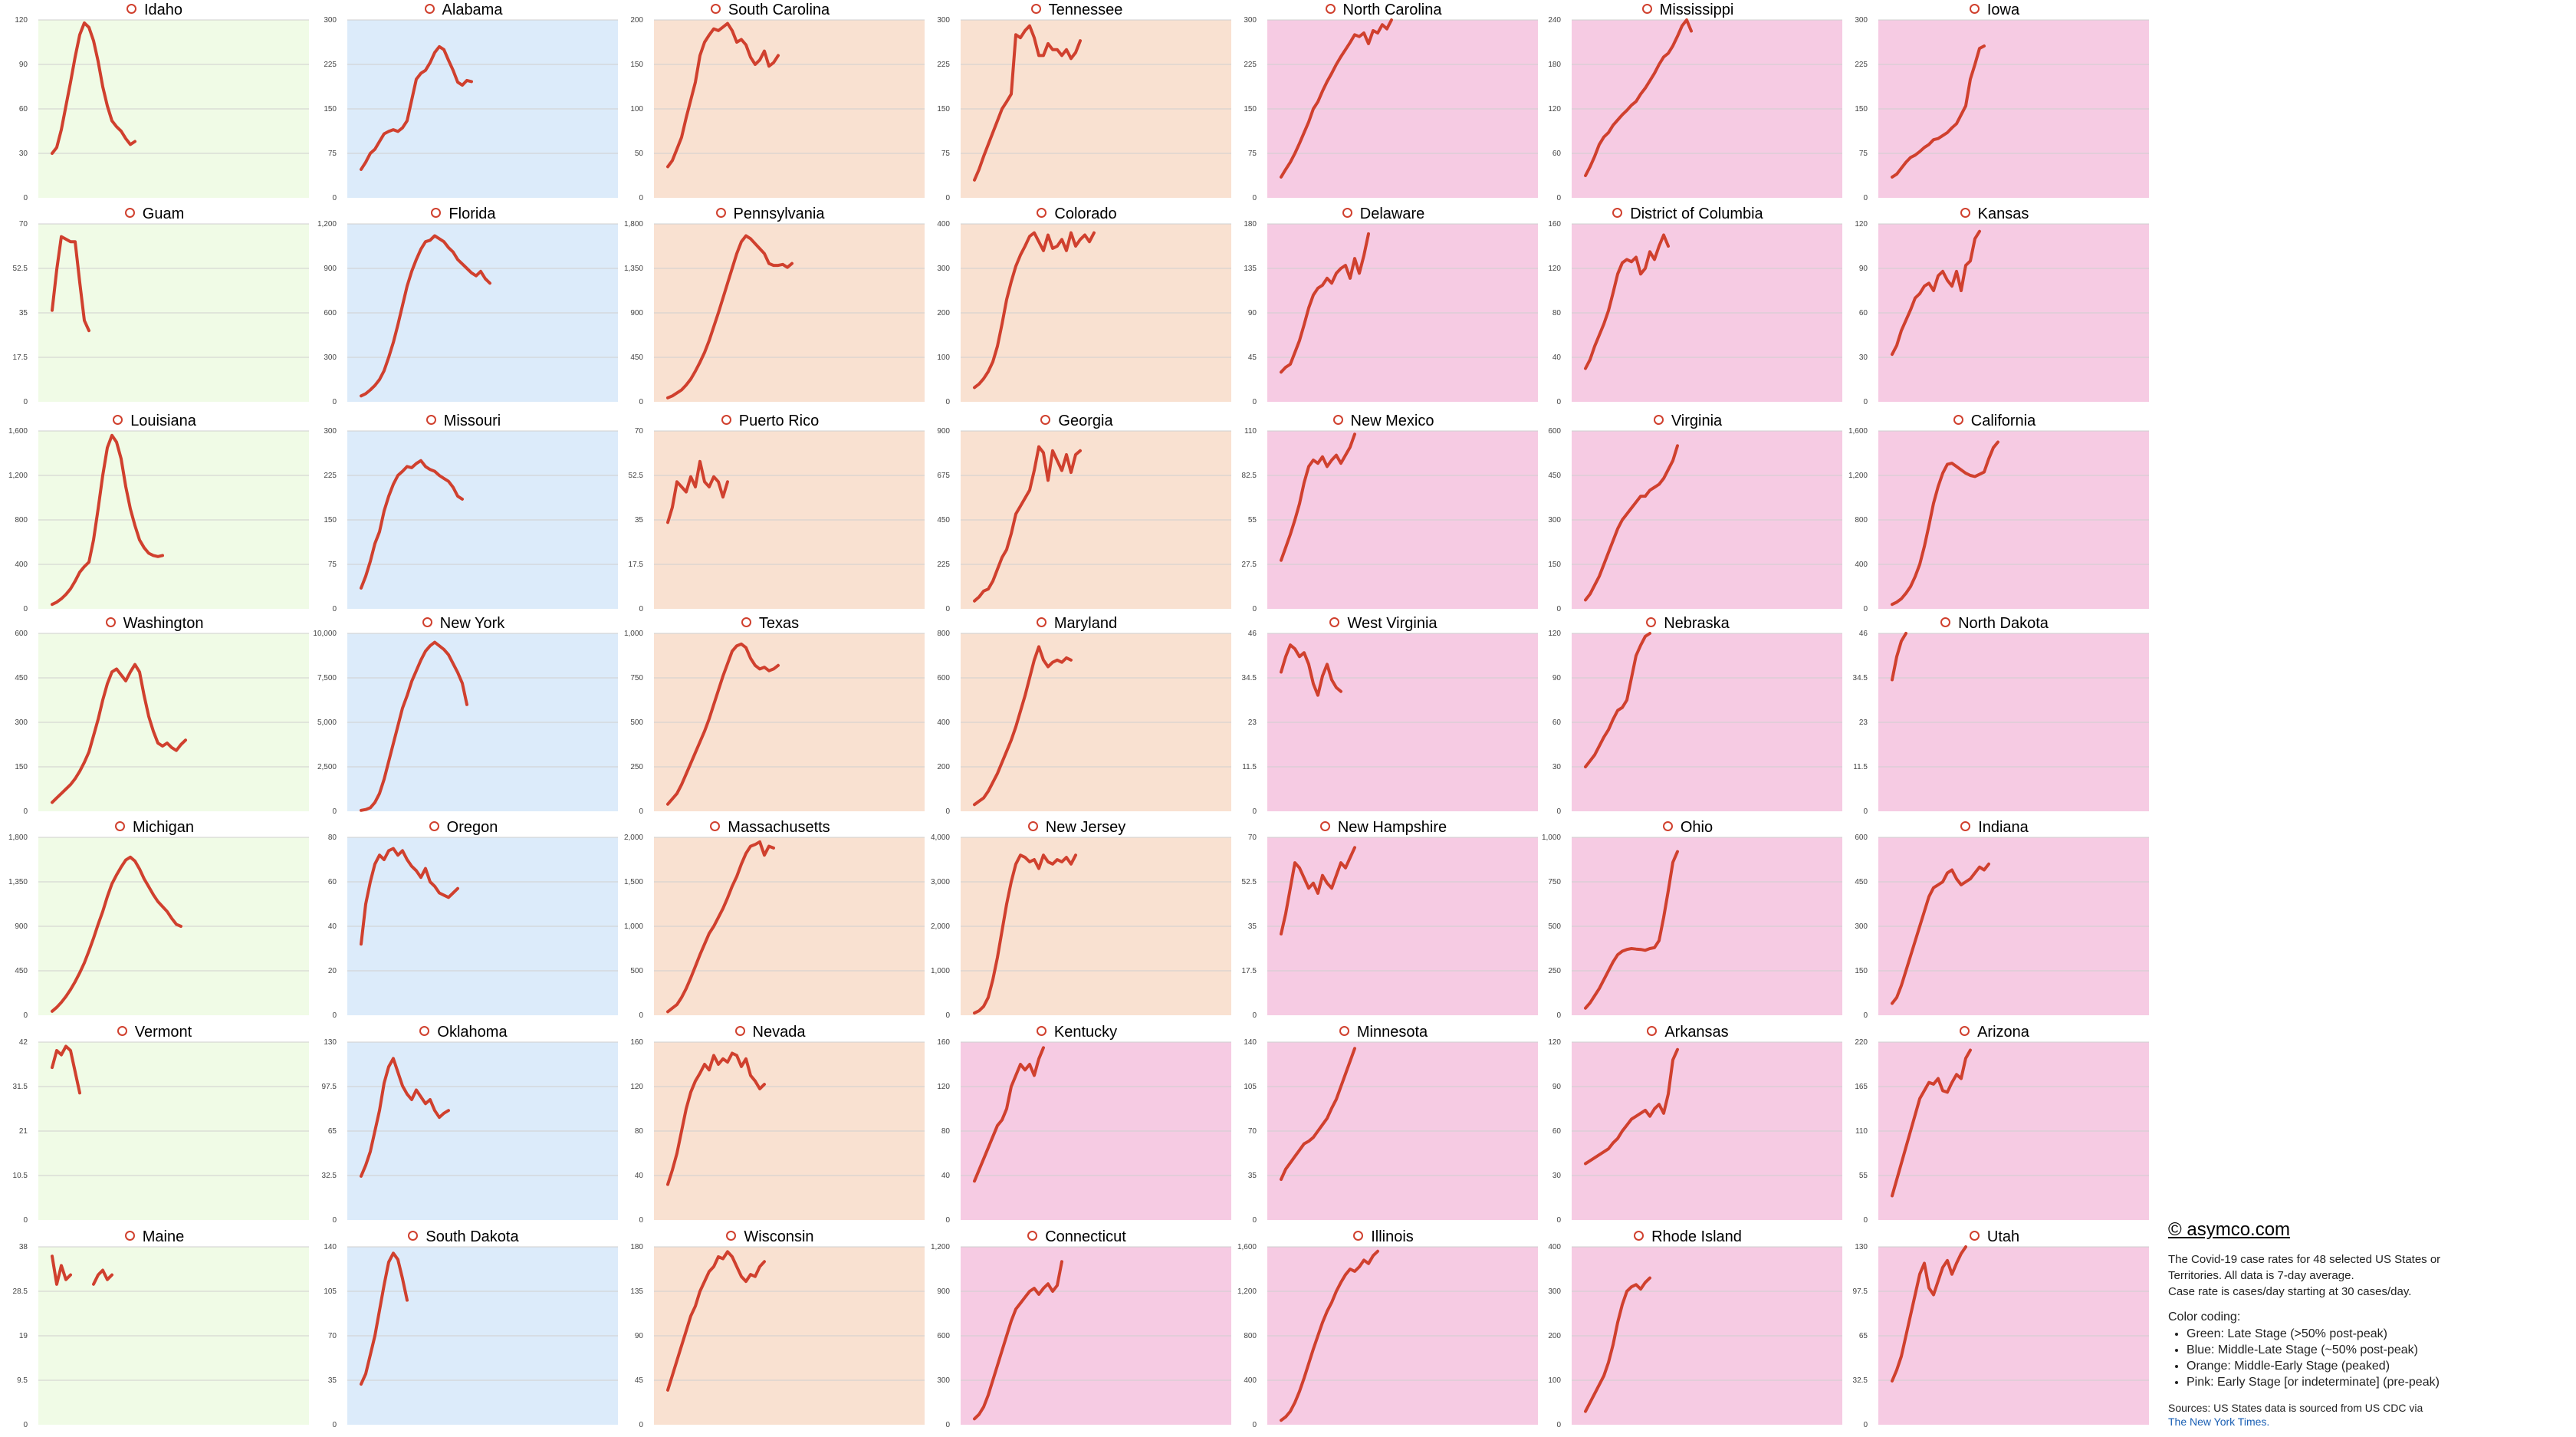  I want to click on y-tick-label: 34.5, so click(1250, 678).